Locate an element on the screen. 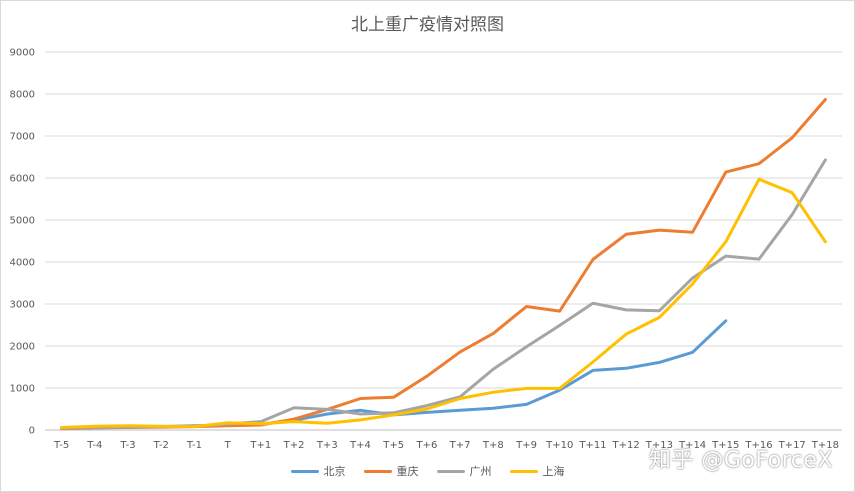  x-tick-label: T-3 is located at coordinates (127, 445).